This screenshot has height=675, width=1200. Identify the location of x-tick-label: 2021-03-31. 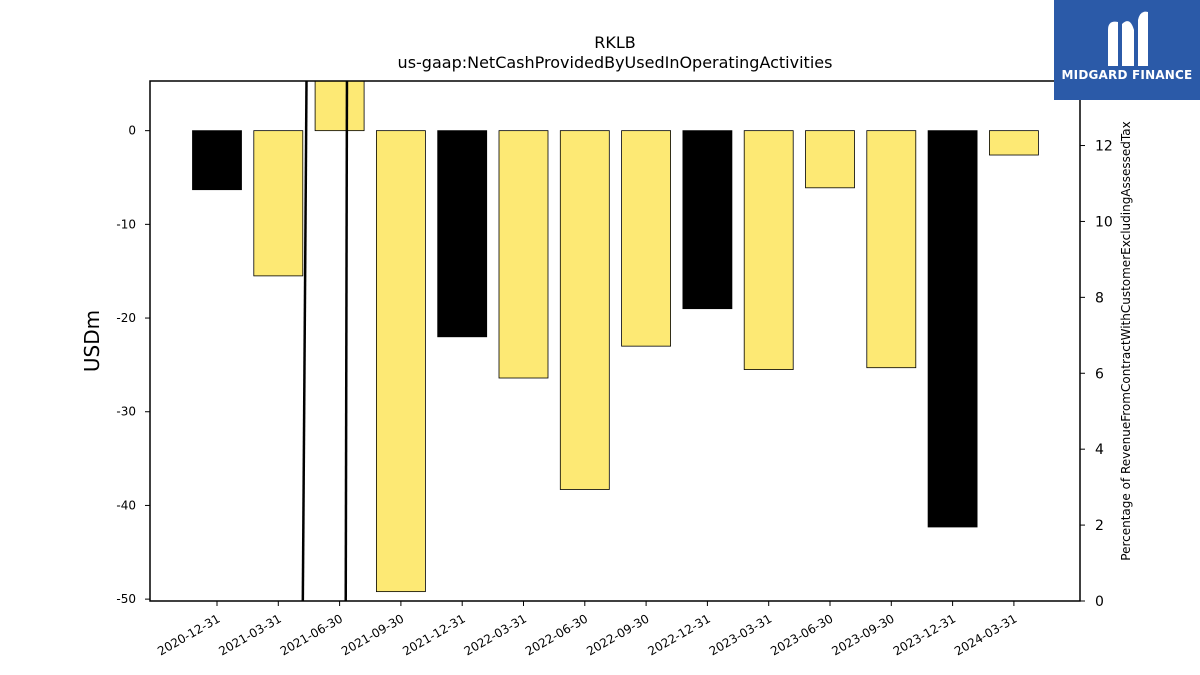
(249, 634).